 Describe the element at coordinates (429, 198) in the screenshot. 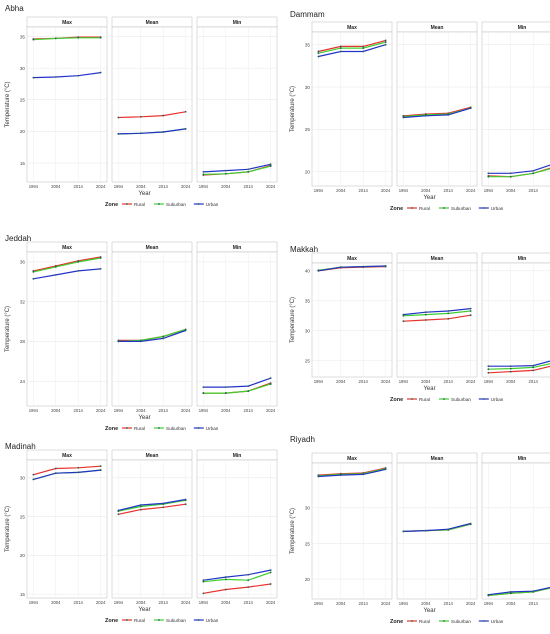

I see `x-axis-label: Year` at that location.